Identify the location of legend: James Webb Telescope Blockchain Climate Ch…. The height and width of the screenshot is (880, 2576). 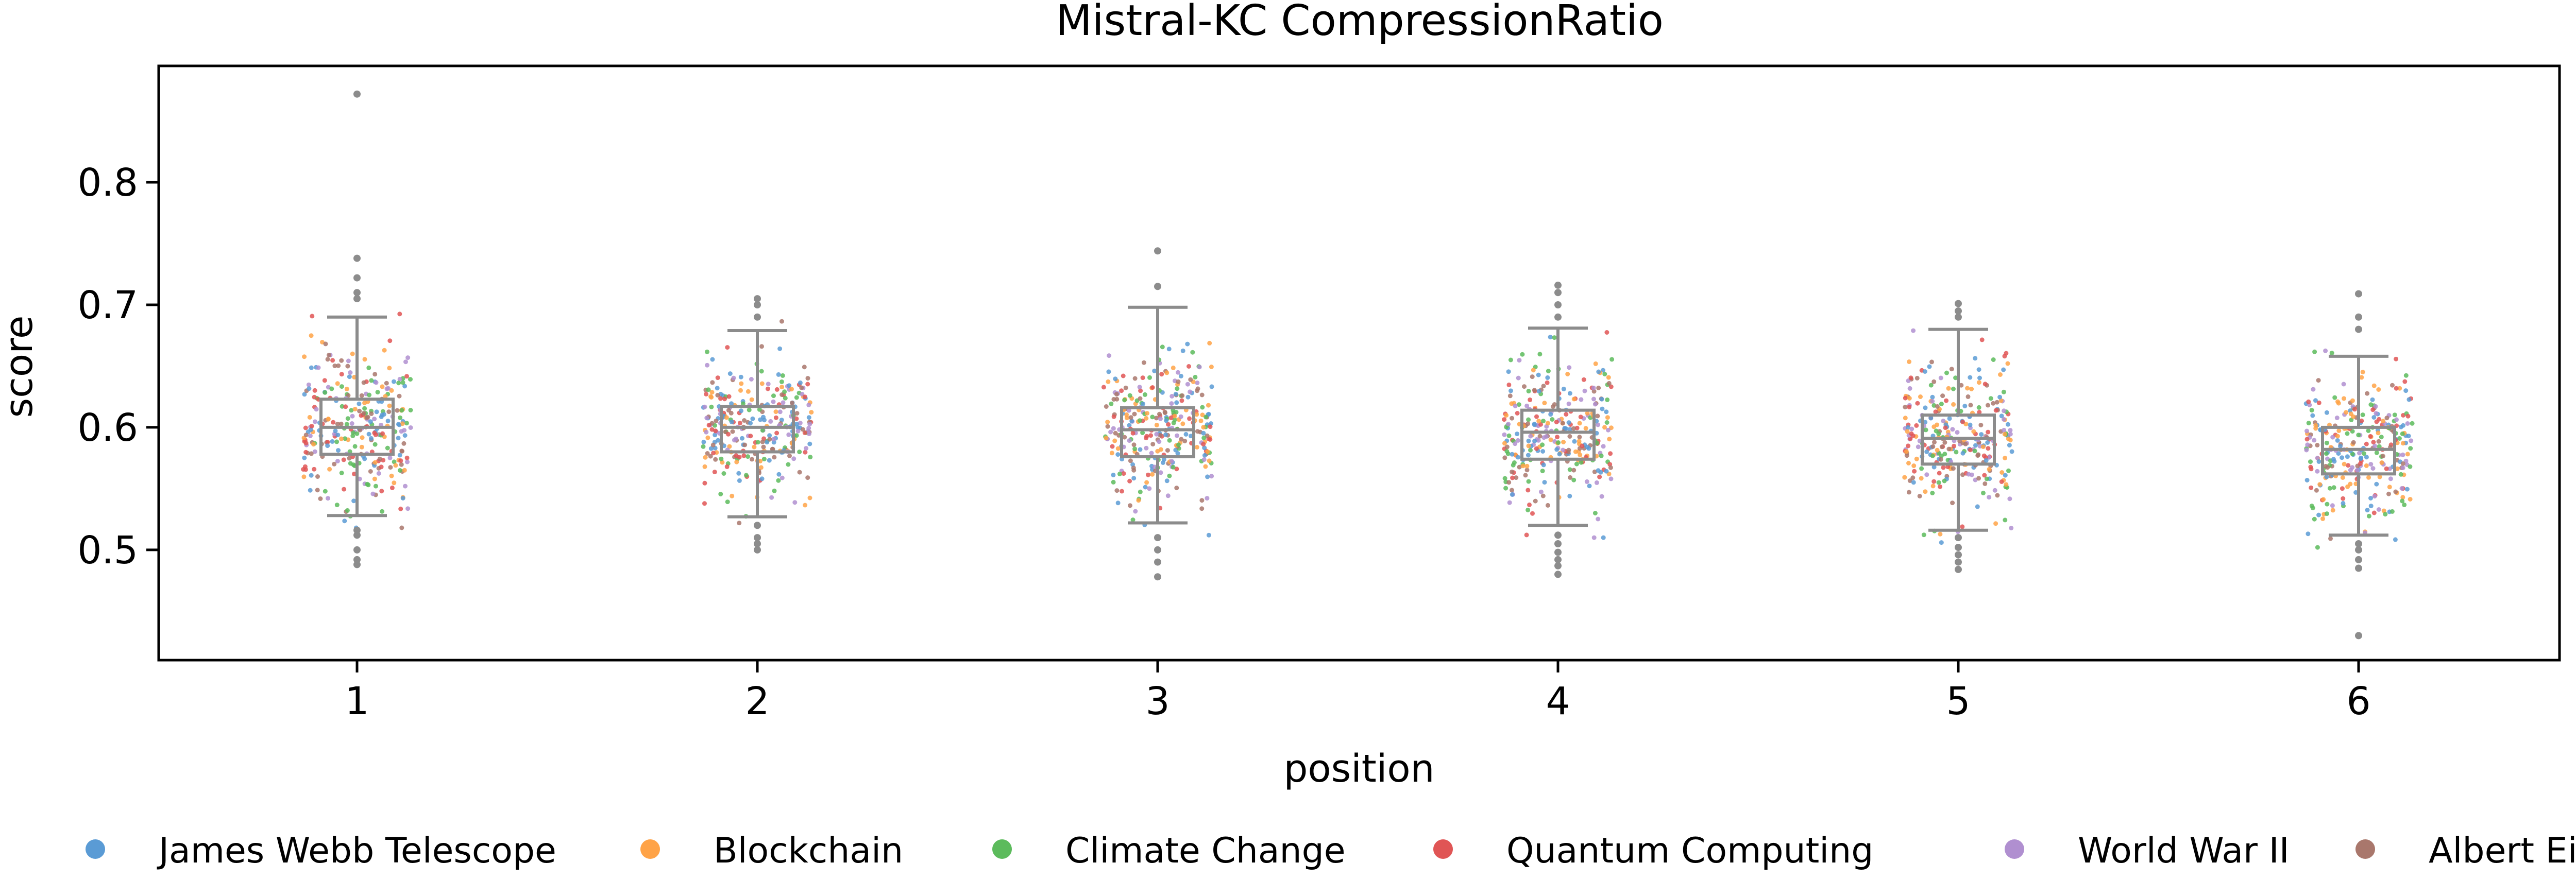
(1331, 851).